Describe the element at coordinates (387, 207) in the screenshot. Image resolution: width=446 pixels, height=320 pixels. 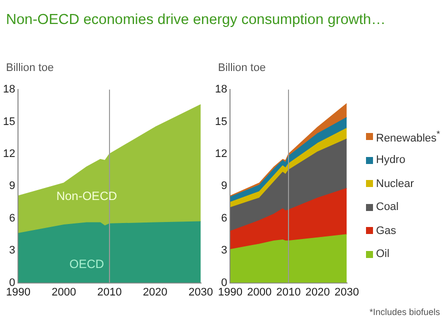
I see `legend-label: Coal` at that location.